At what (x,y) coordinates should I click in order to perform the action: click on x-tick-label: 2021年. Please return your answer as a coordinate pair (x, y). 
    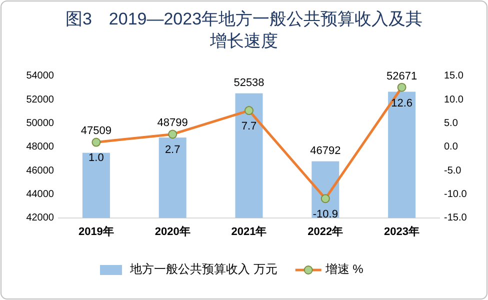
    Looking at the image, I should click on (249, 231).